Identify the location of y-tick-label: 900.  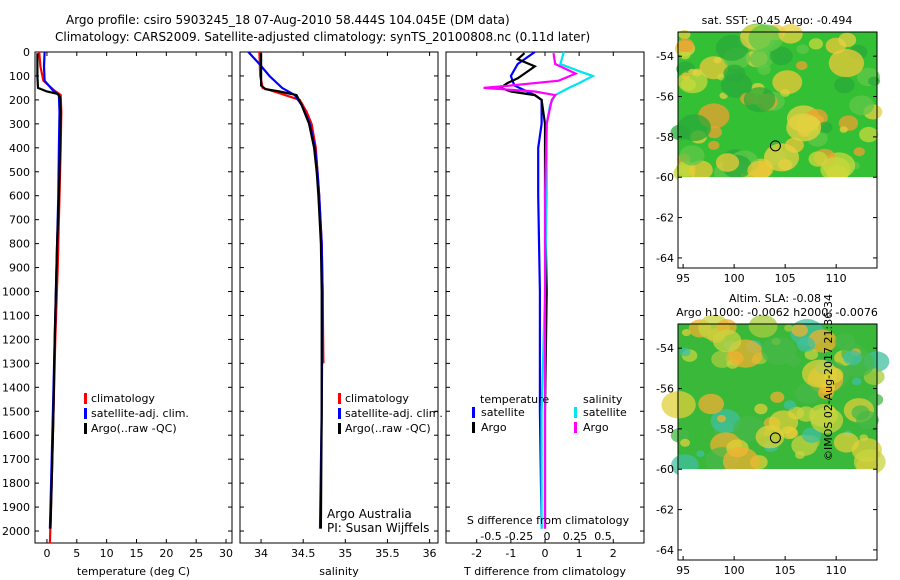
(19, 268).